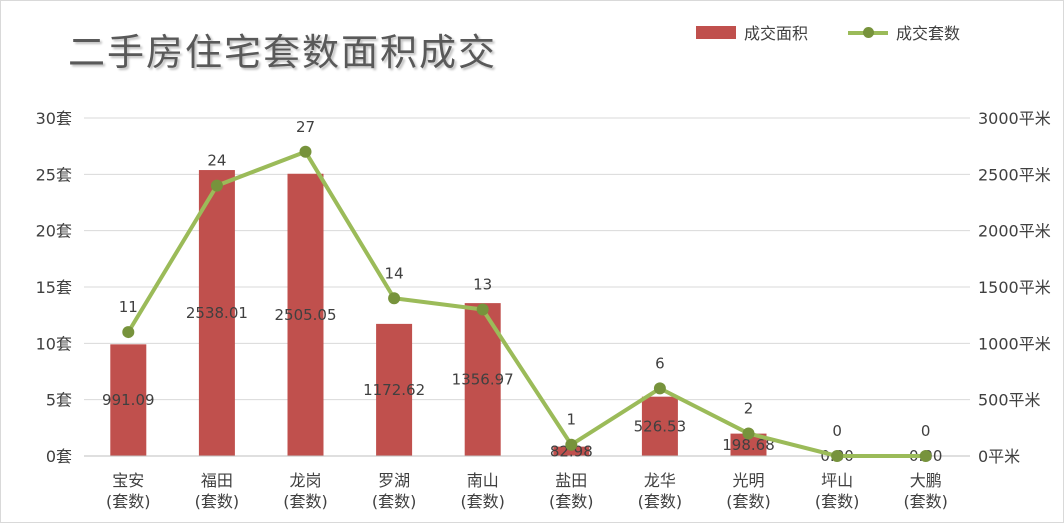 The image size is (1064, 523). Describe the element at coordinates (217, 480) in the screenshot. I see `x-tick-label: 福田` at that location.